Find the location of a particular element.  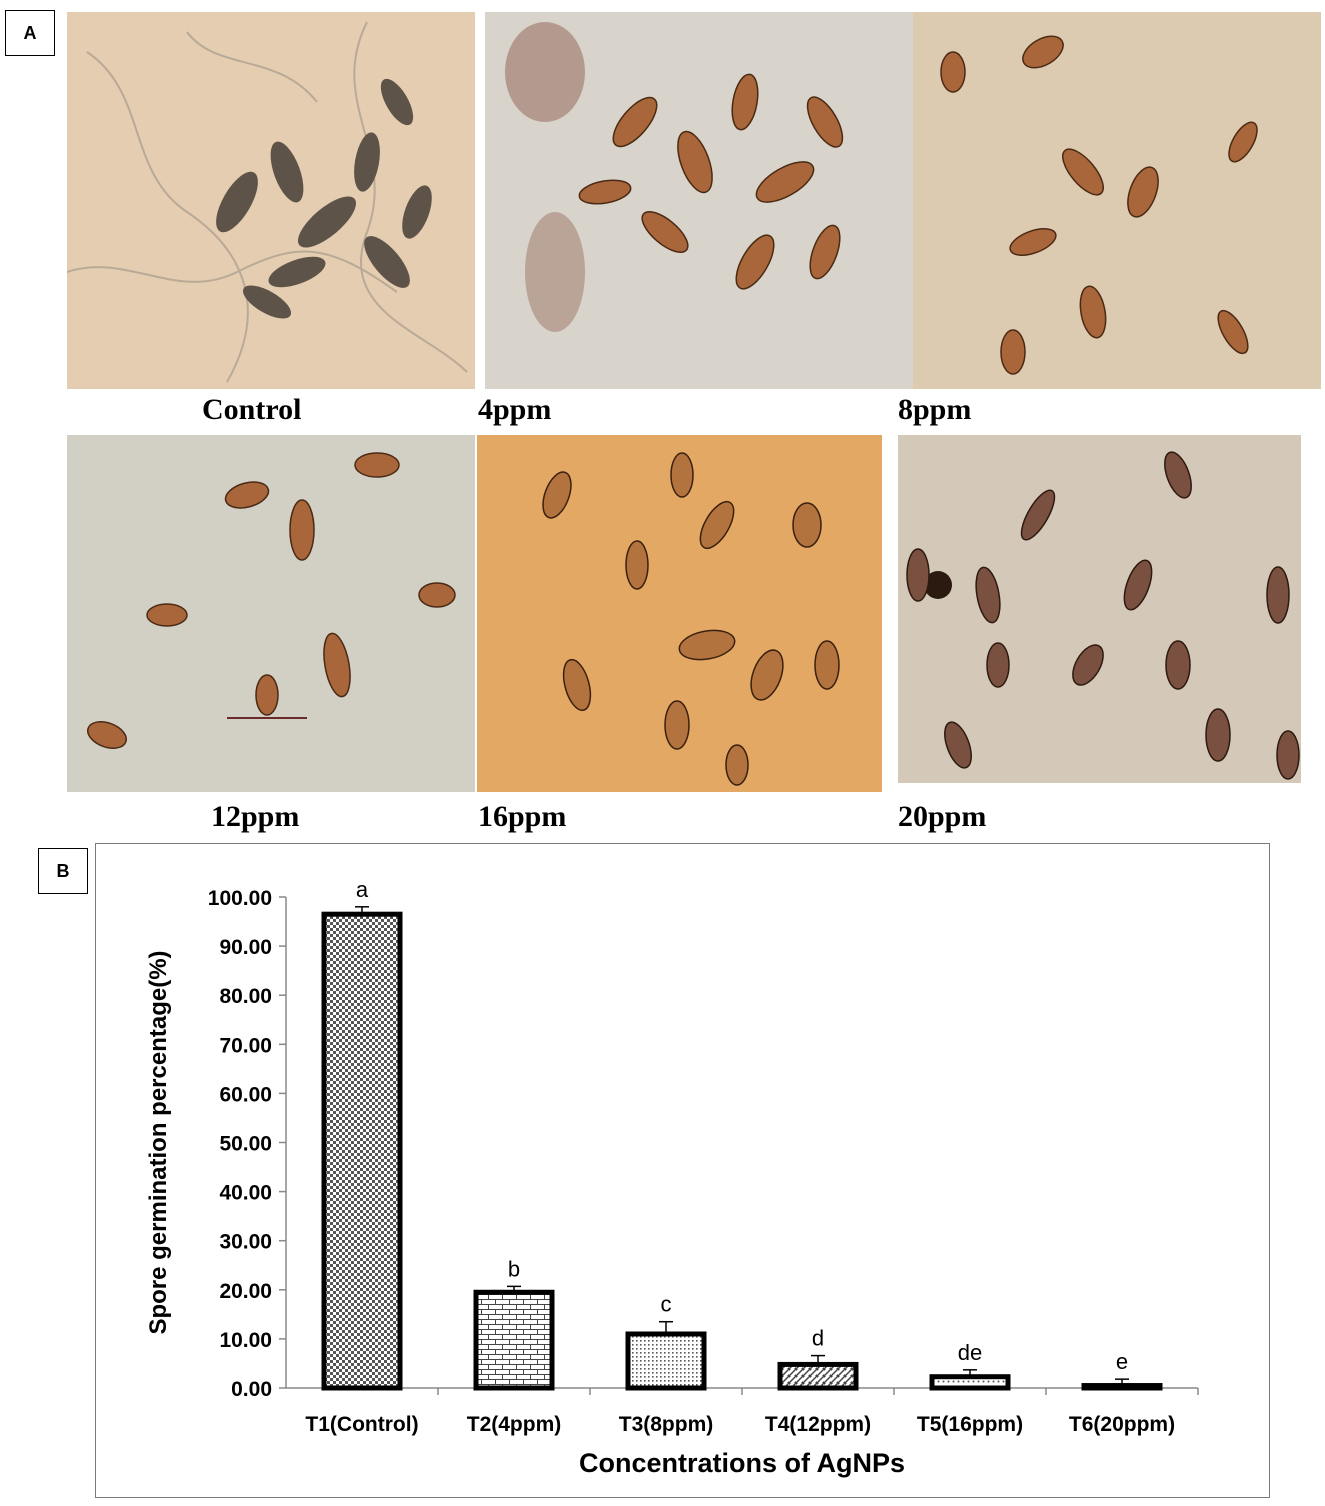

x-tick-label: T5(16ppm) is located at coordinates (970, 1424).